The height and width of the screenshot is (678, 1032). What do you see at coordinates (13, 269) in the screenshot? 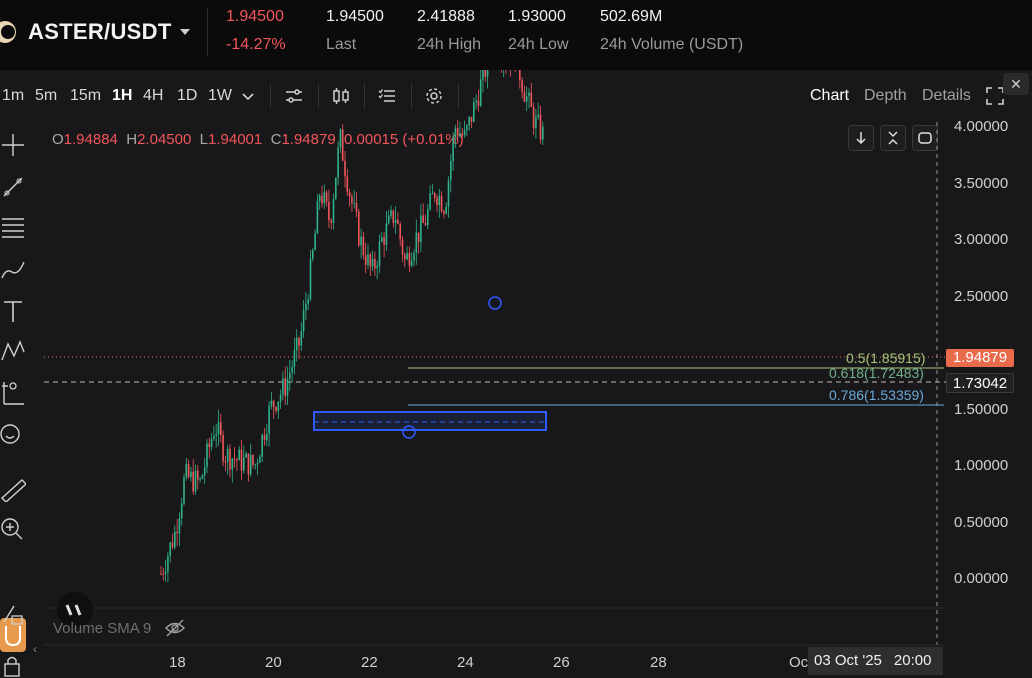
I see `brush-icon` at bounding box center [13, 269].